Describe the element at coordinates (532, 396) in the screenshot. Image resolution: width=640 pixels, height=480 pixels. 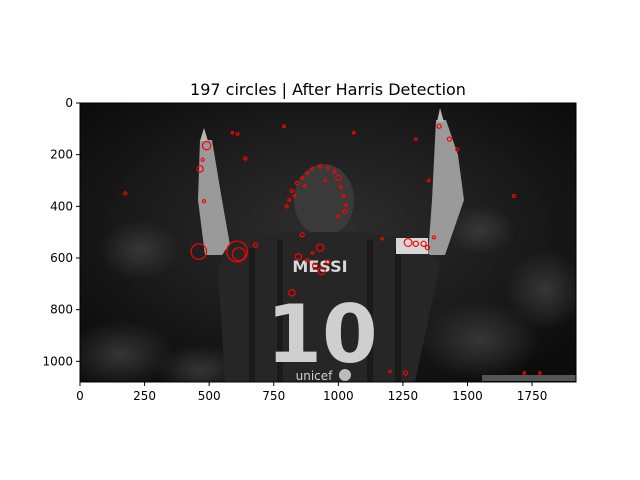
I see `x-tick-label-7: 1750` at that location.